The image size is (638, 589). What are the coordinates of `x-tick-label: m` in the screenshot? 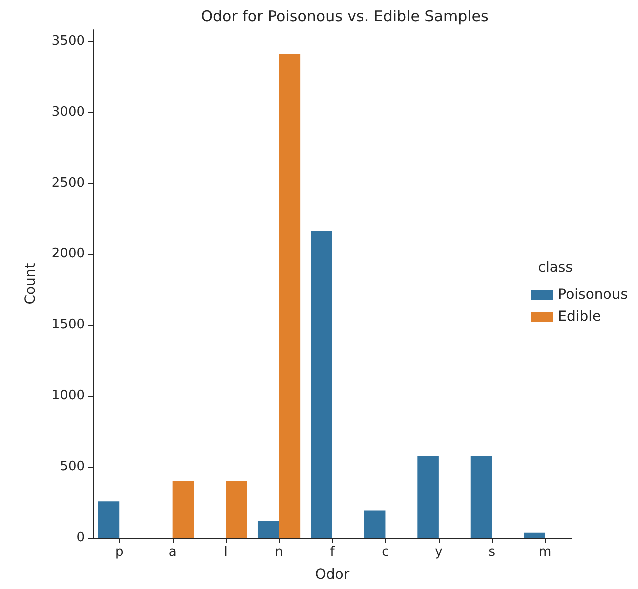 It's located at (545, 552).